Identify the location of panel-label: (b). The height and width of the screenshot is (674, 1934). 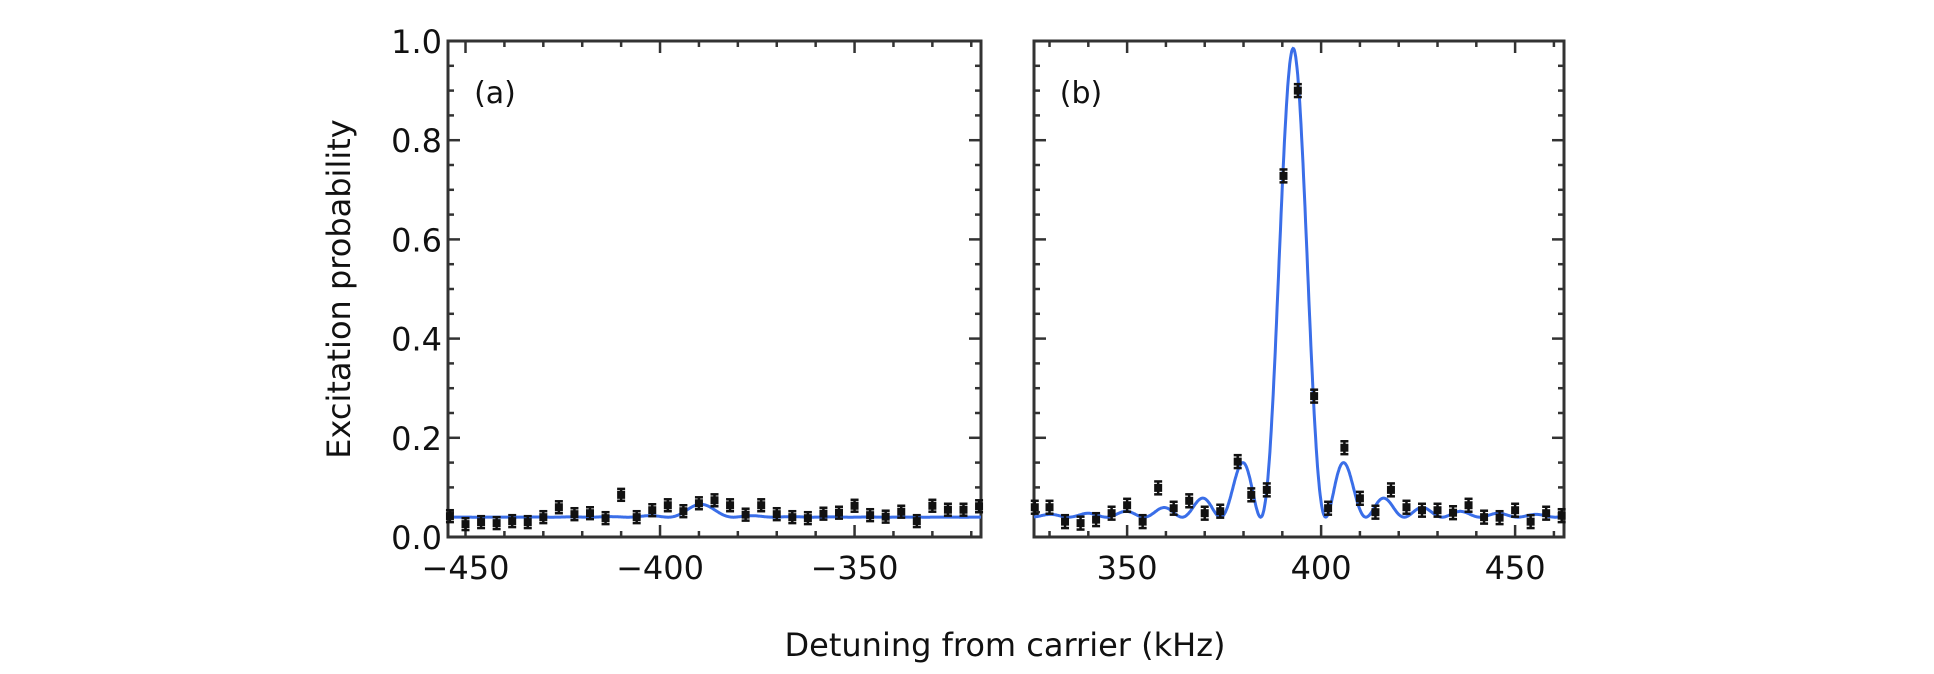
(1081, 93).